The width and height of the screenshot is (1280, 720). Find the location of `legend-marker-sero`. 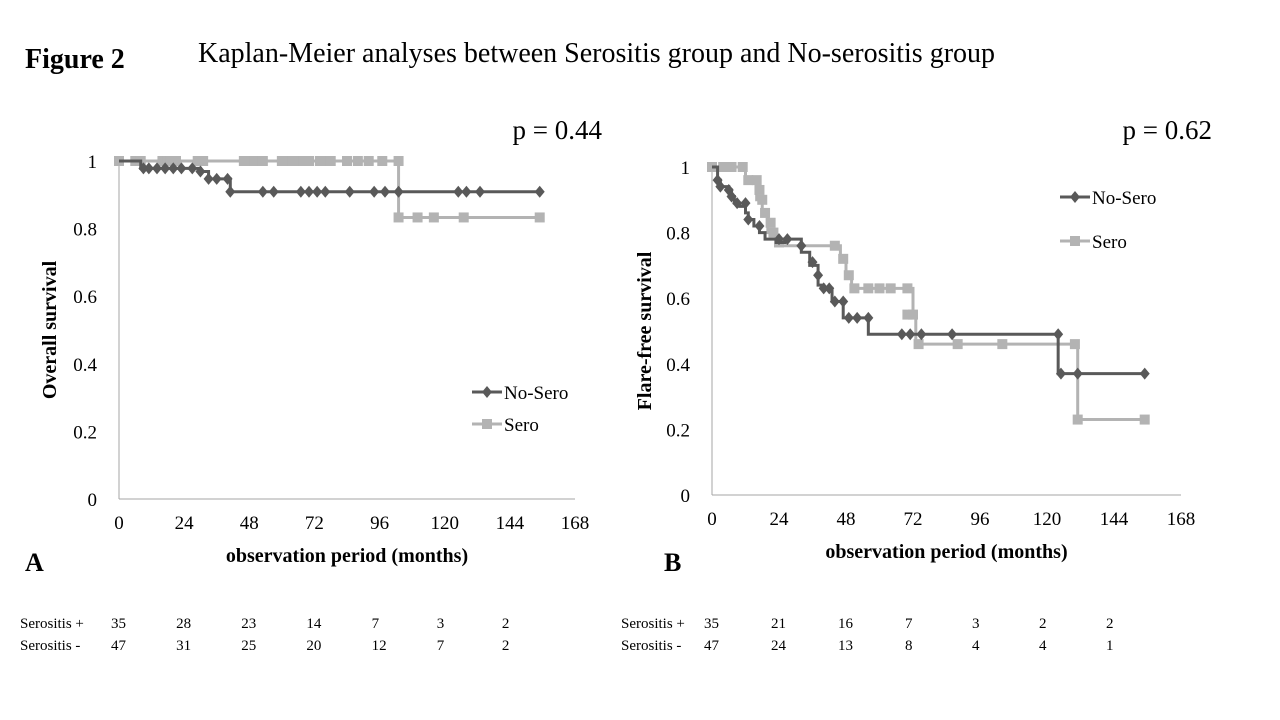

legend-marker-sero is located at coordinates (1075, 241).